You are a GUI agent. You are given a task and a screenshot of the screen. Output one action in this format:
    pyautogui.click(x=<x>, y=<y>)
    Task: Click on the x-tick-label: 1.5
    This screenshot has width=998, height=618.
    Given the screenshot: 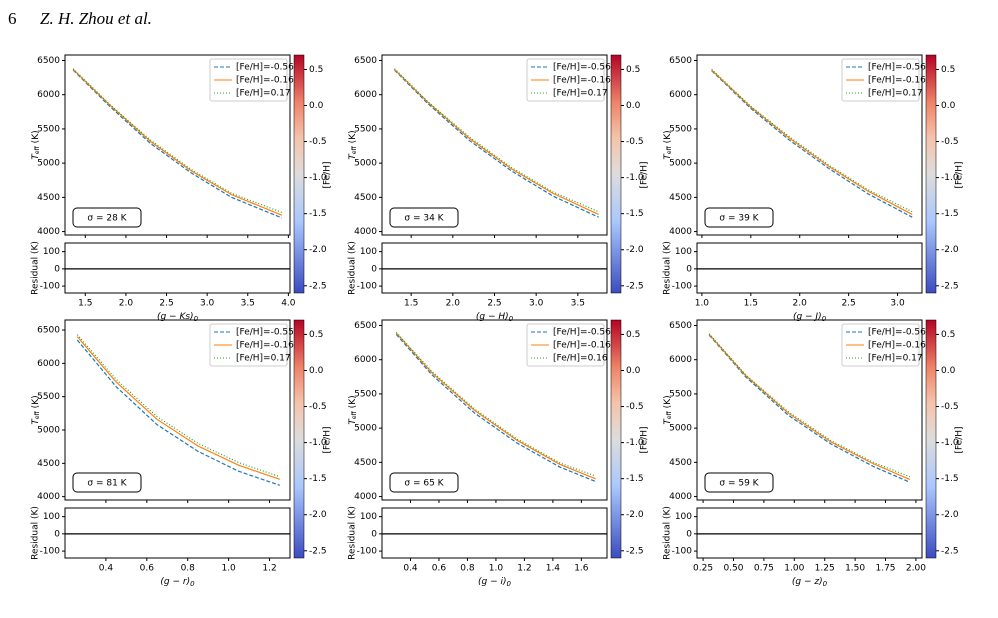 What is the action you would take?
    pyautogui.click(x=85, y=304)
    